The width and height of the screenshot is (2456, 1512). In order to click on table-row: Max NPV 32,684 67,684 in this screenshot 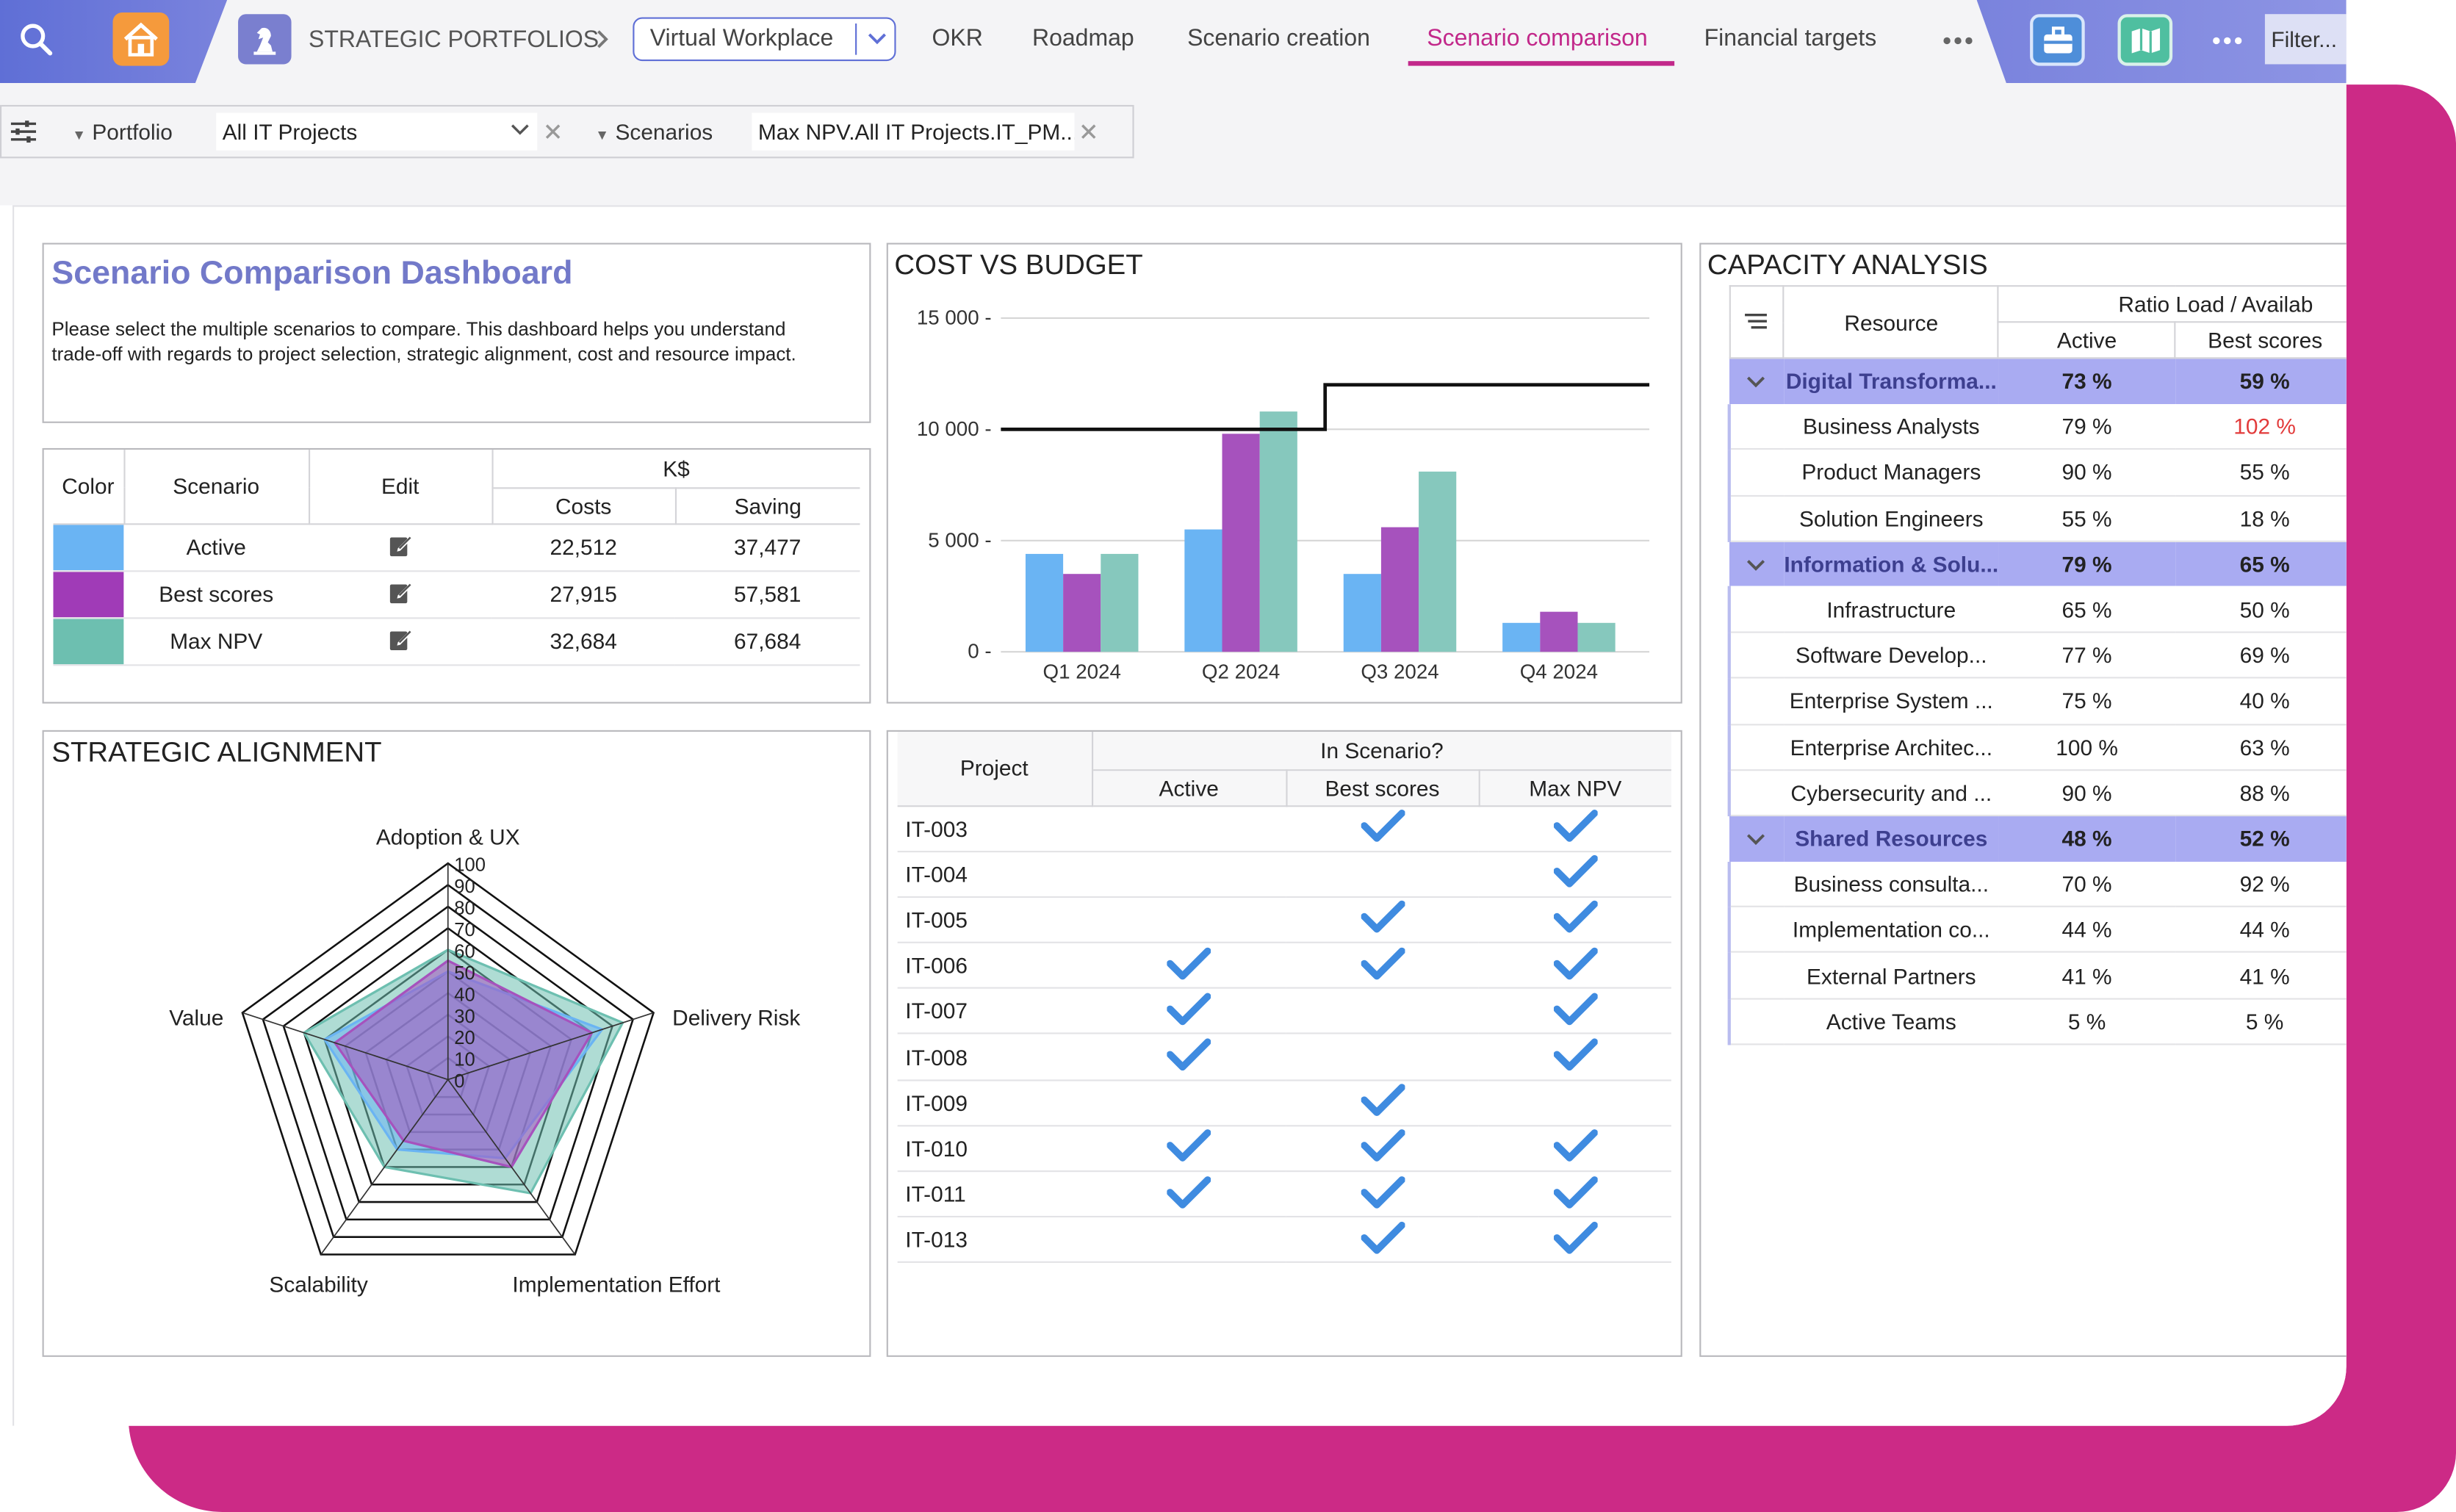, I will do `click(456, 641)`.